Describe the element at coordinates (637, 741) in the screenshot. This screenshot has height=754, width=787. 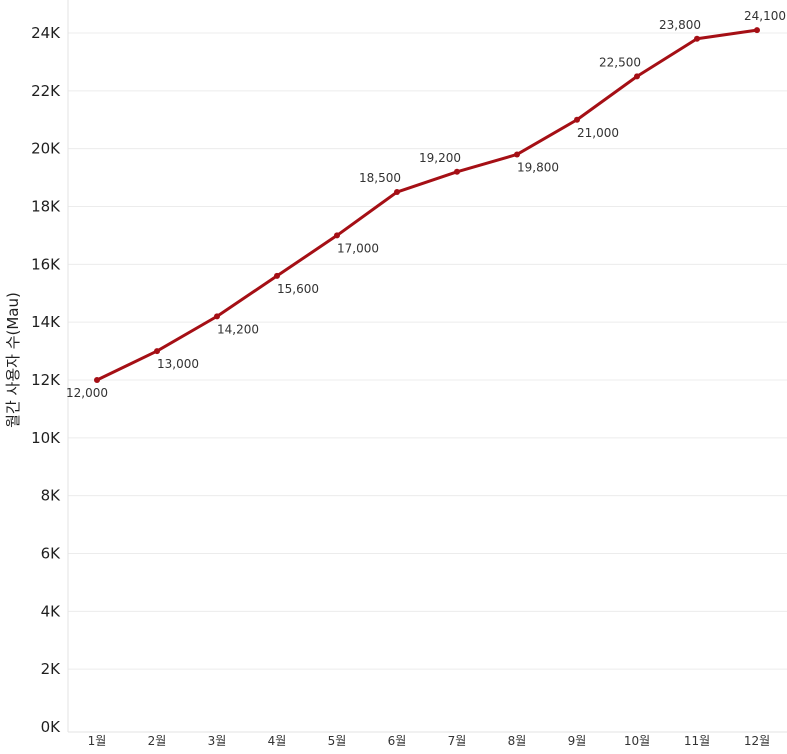
I see `x-tick-label: 10월` at that location.